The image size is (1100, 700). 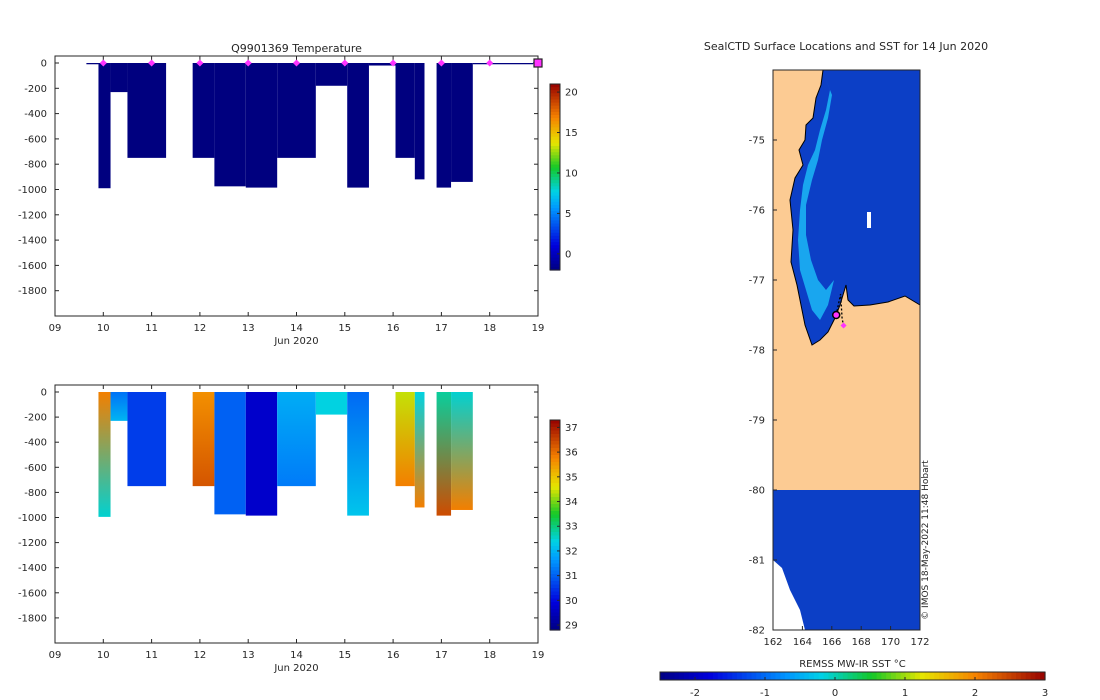 What do you see at coordinates (32, 543) in the screenshot?
I see `y-tick-label: -1200` at bounding box center [32, 543].